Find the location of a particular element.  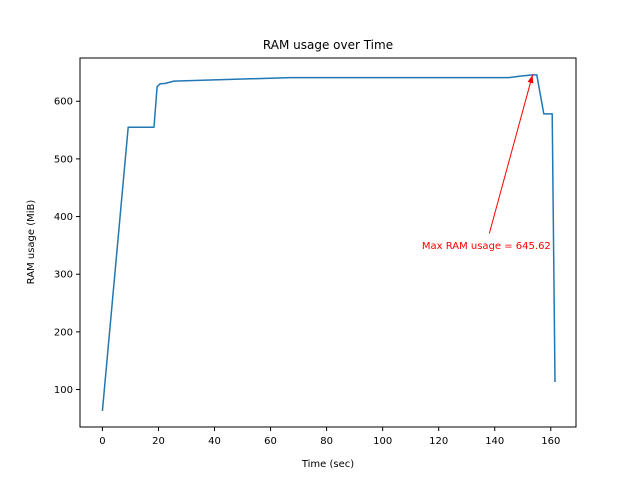

y-tick-label: 100 is located at coordinates (63, 390).